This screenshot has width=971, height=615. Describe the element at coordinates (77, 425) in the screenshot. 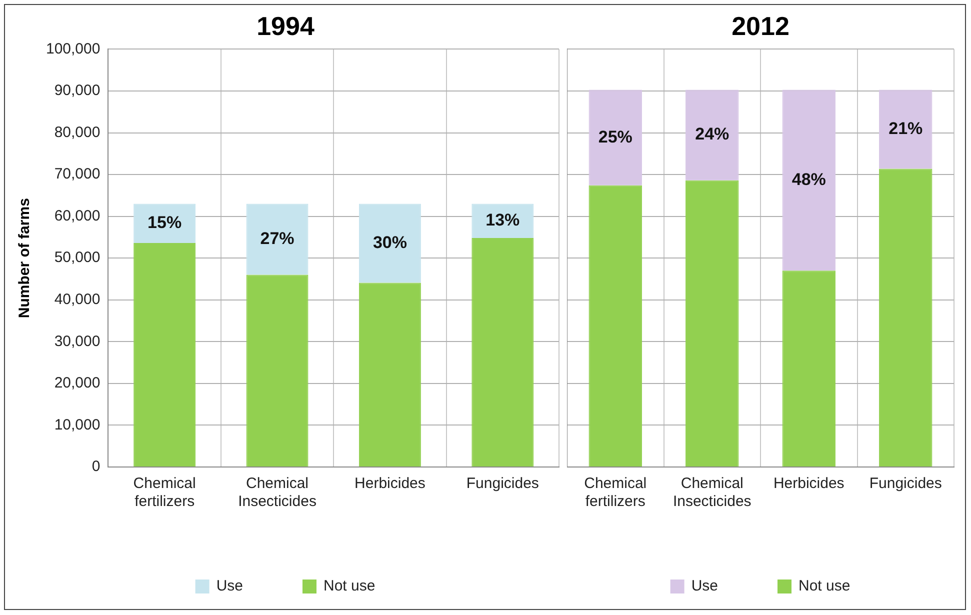

I see `y-tick-label: 10,000` at that location.